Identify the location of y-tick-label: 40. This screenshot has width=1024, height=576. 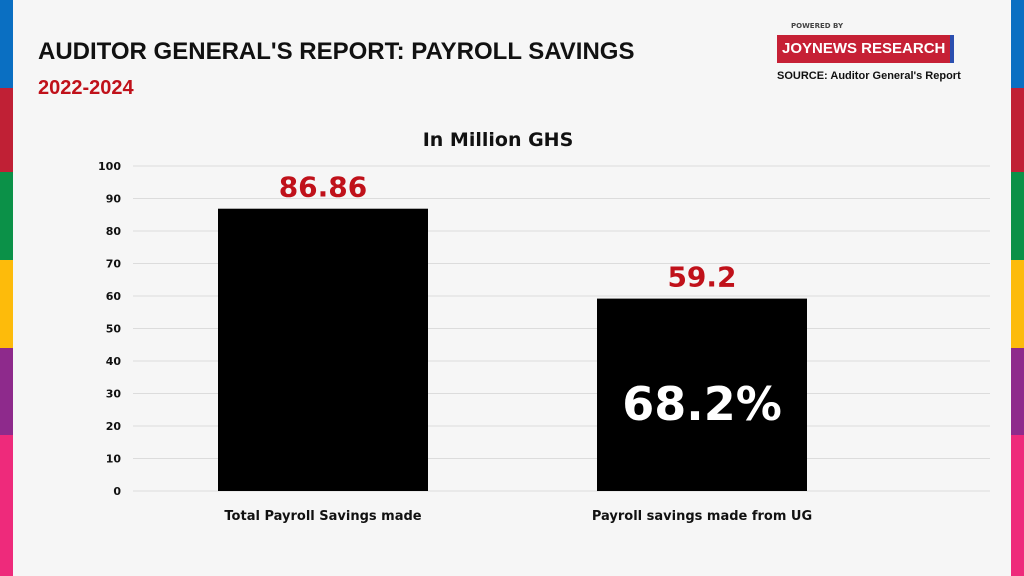
(114, 361).